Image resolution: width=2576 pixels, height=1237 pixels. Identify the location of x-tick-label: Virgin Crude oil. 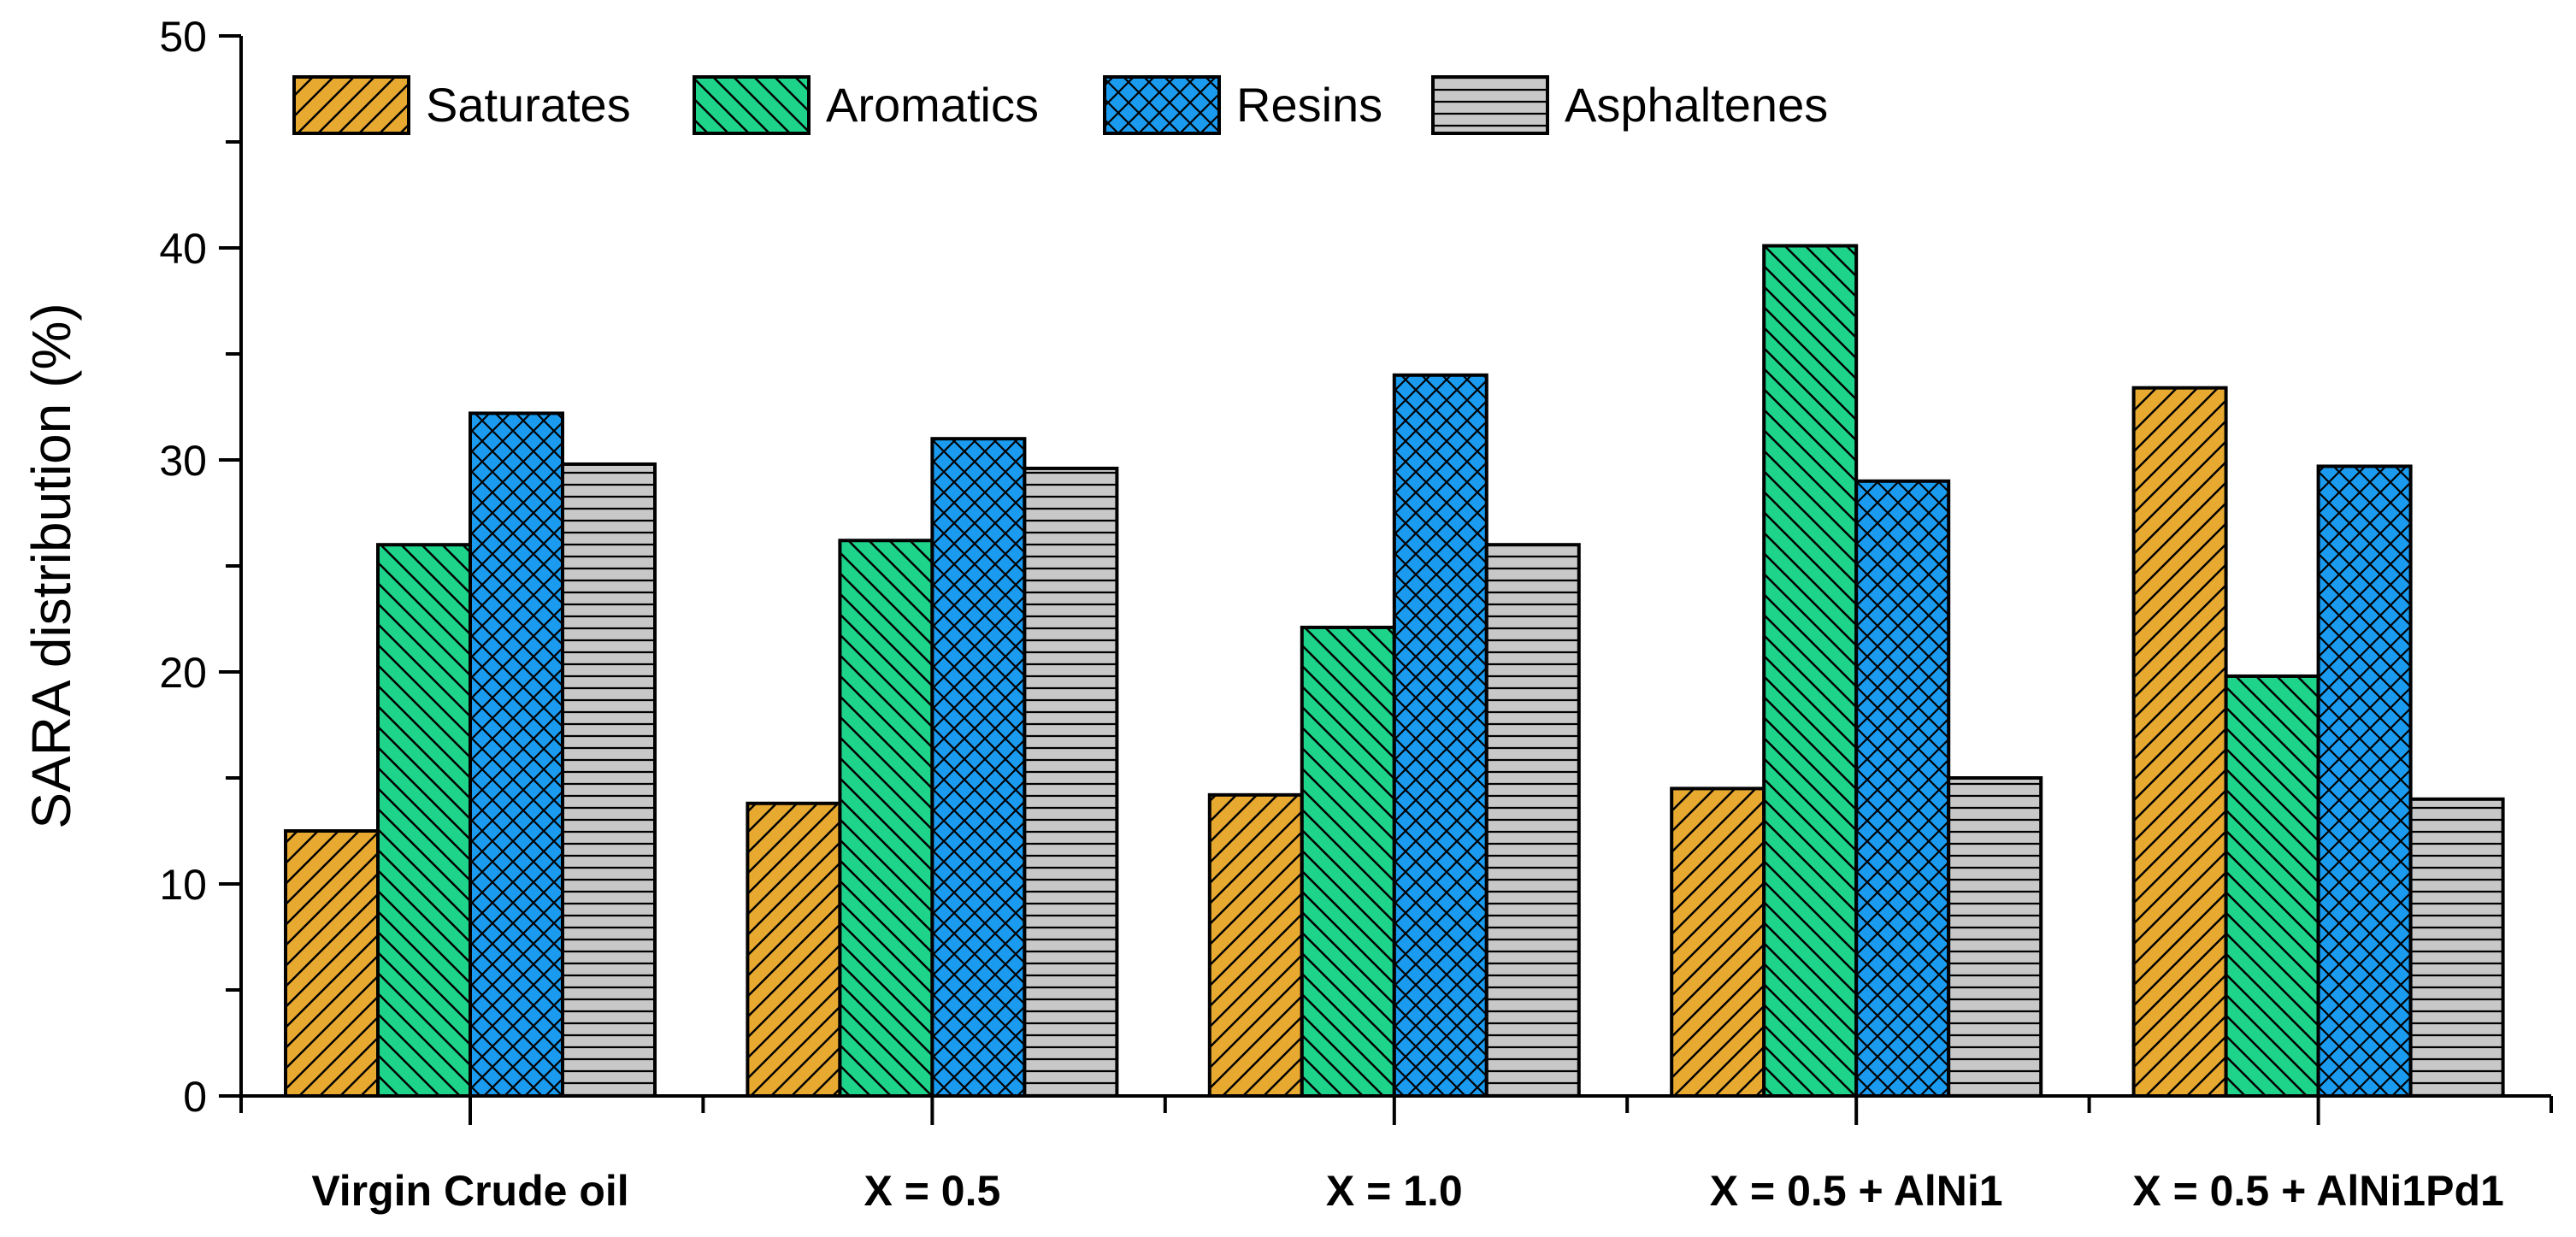
(469, 1191).